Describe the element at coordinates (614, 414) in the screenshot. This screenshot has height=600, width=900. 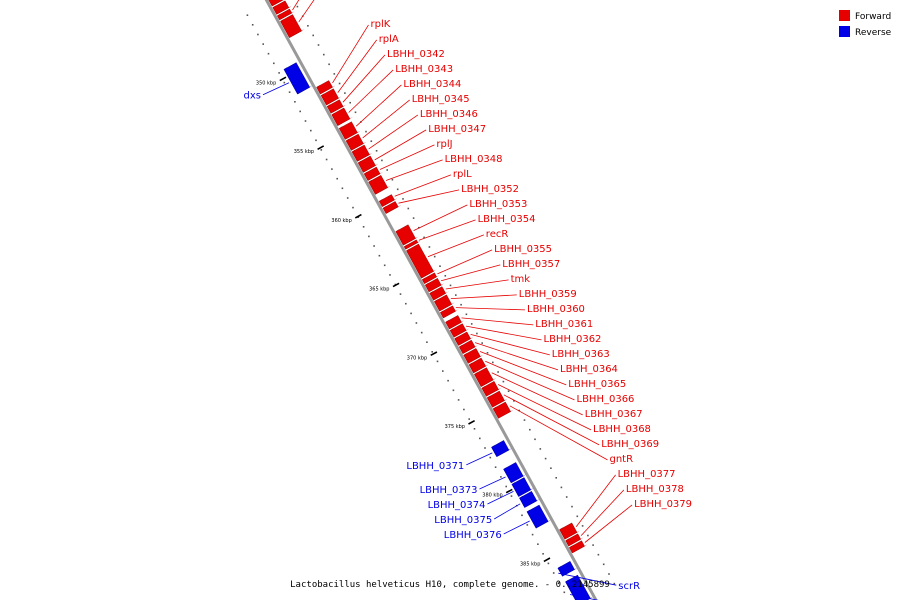
I see `gene-label-lbhh-0367: LBHH_0367` at that location.